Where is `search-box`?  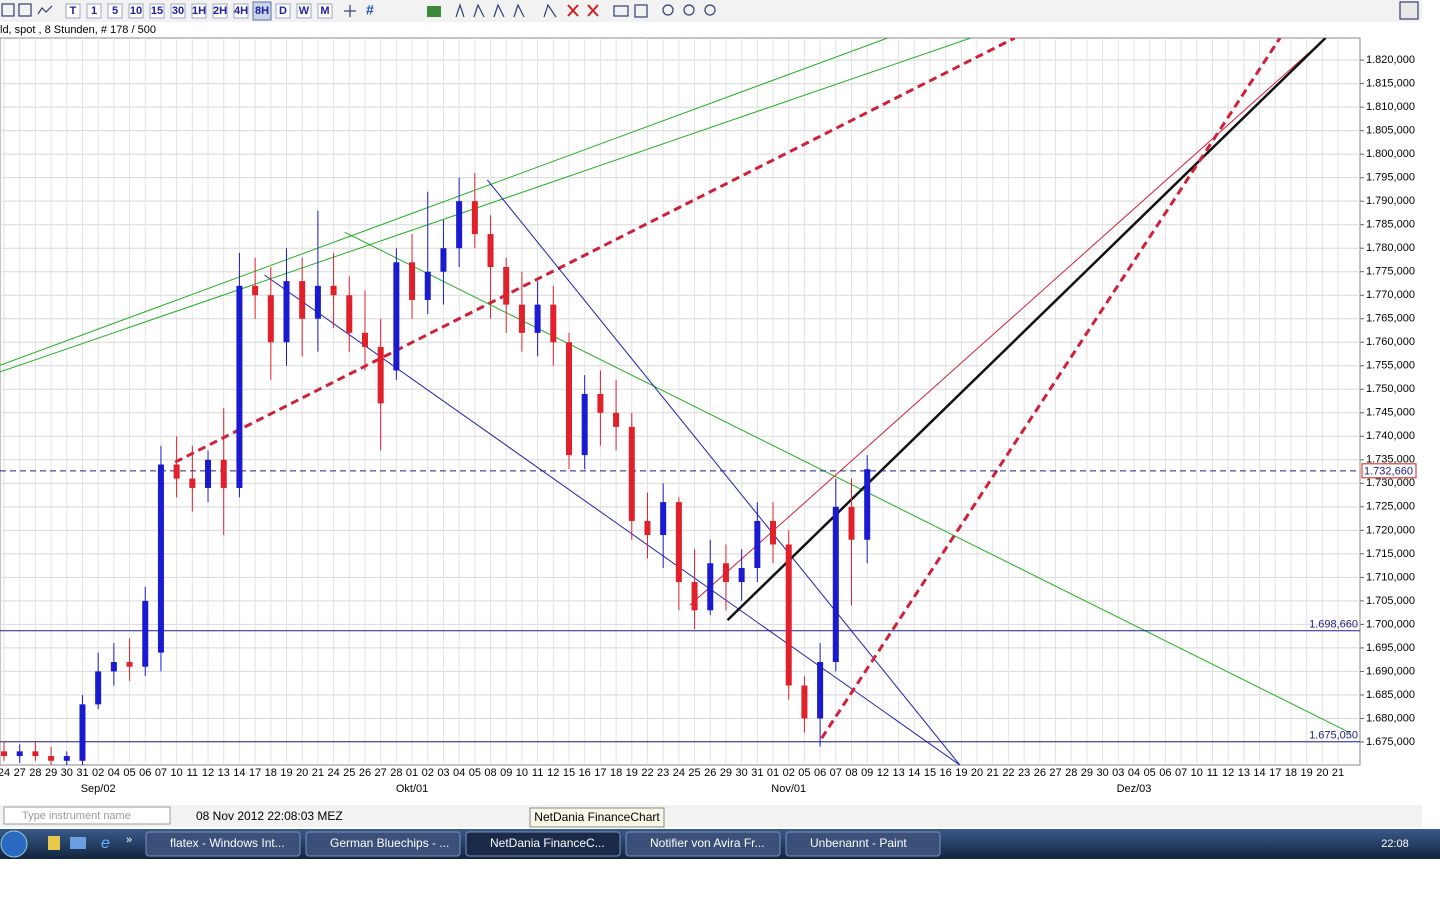
search-box is located at coordinates (87, 815).